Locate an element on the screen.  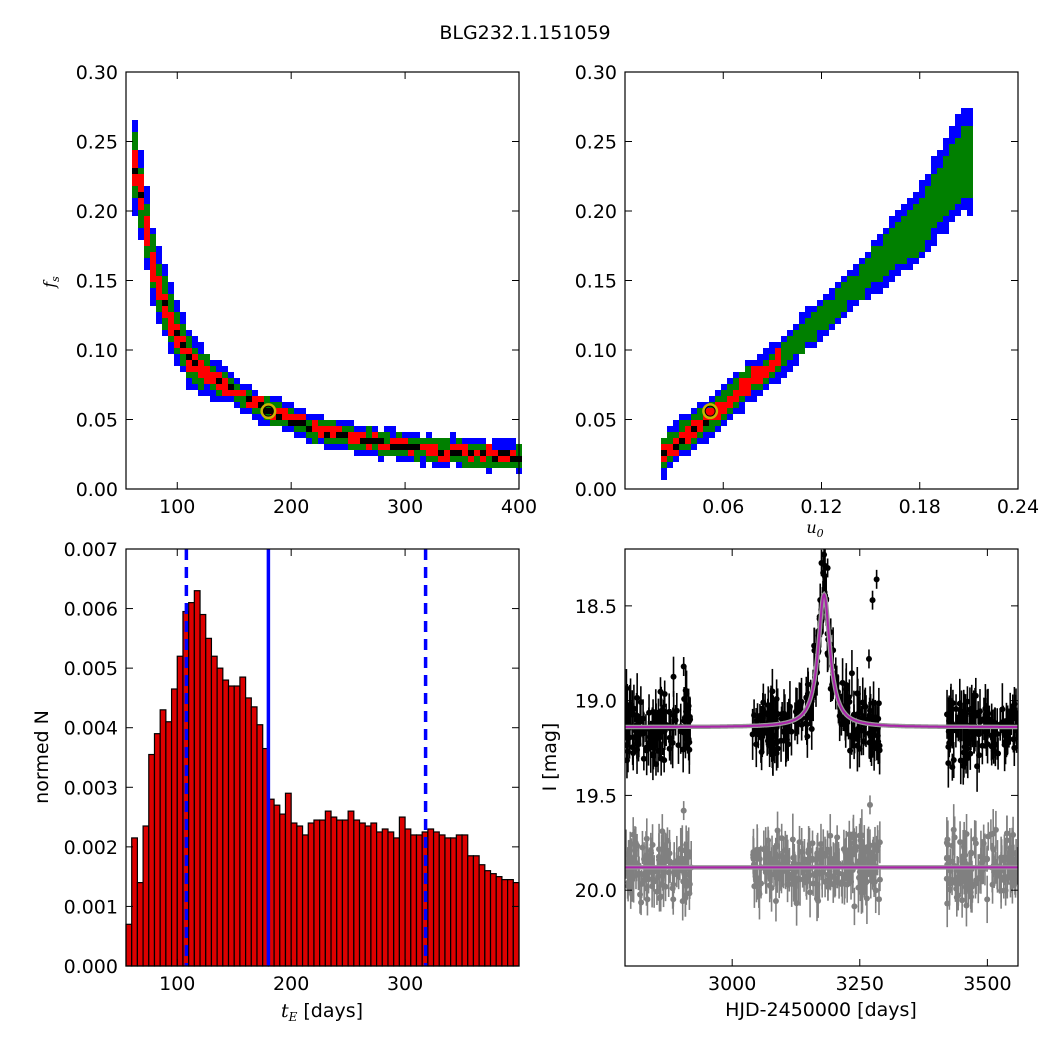
y-tick-label: 0.000 is located at coordinates (91, 967).